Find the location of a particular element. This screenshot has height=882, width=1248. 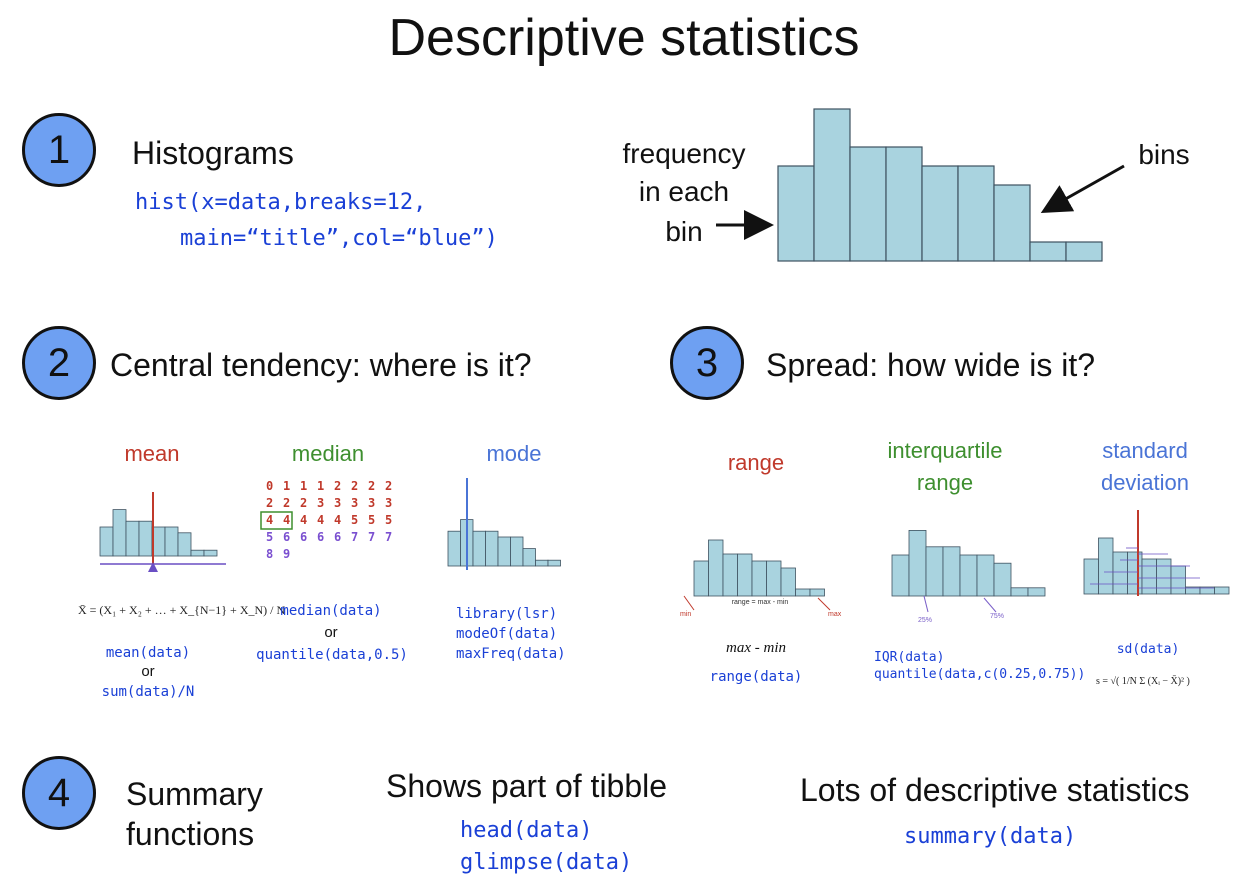

iqr-code2: quantile(data,c(0.25,0.75)) is located at coordinates (980, 674).